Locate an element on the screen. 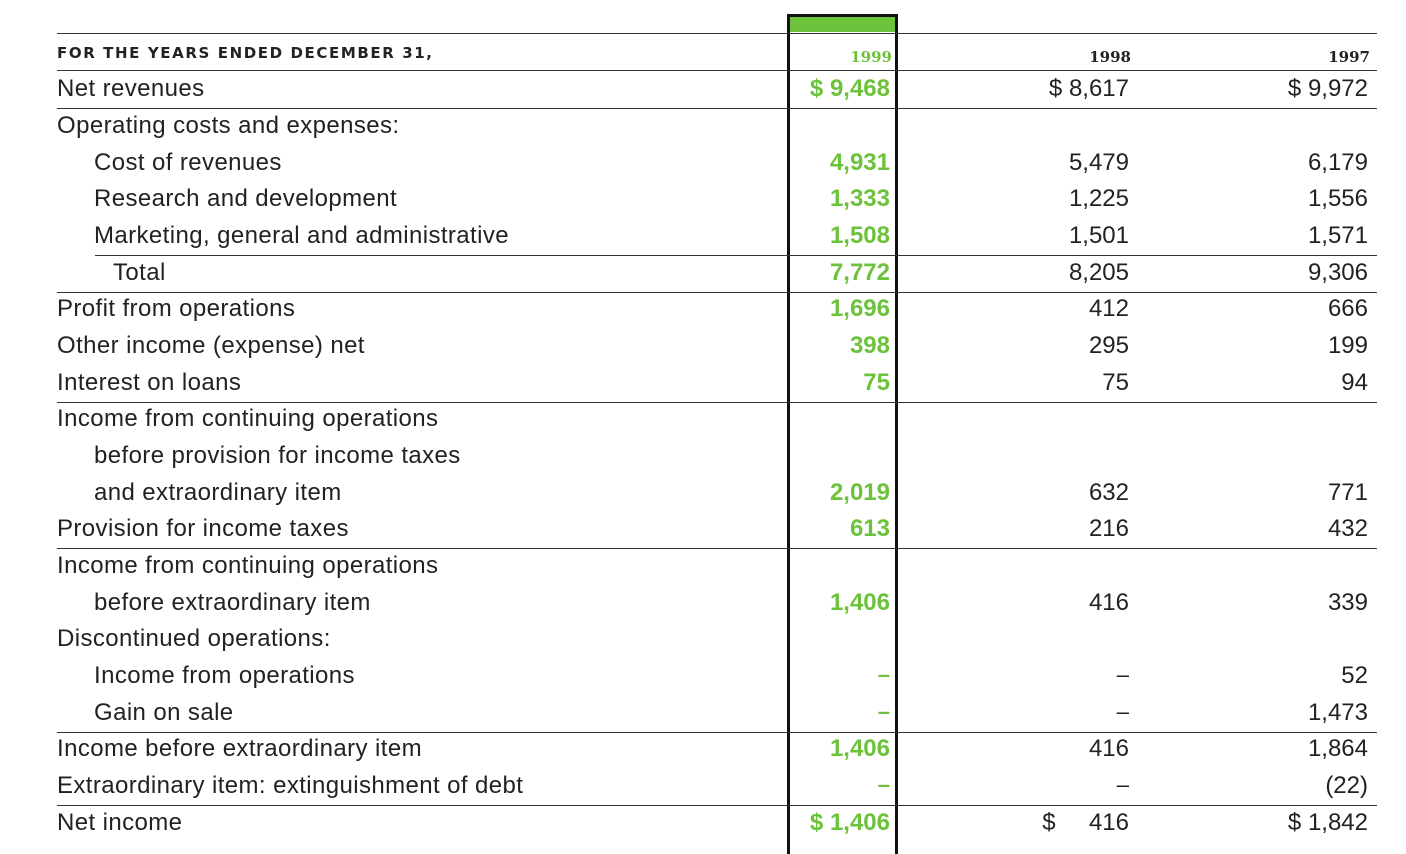 This screenshot has height=854, width=1406. cell-1999: 7,772 is located at coordinates (859, 272).